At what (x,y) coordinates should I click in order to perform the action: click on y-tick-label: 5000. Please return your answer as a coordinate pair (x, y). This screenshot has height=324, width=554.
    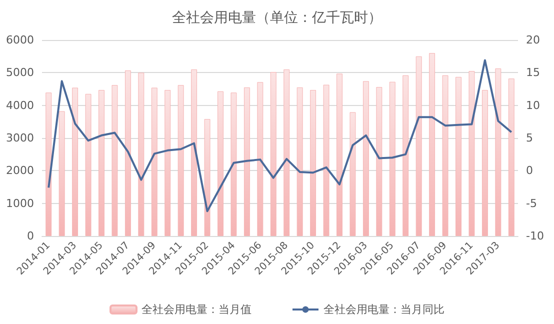
    Looking at the image, I should click on (20, 73).